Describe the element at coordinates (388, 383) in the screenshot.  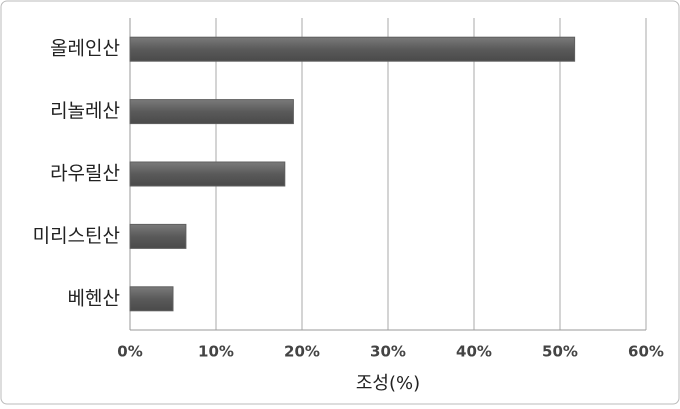
I see `x-axis-label: 조성(%)` at that location.